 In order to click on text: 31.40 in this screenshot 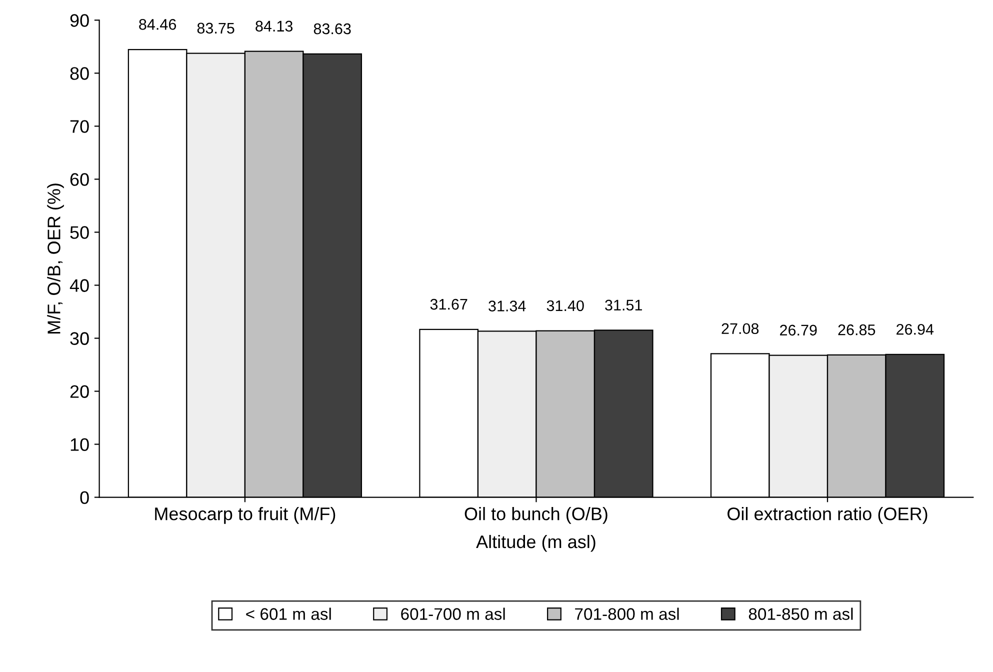, I will do `click(565, 306)`.